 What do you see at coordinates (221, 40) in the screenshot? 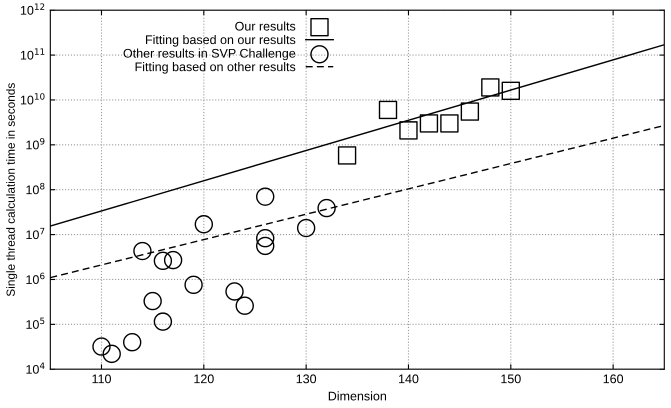
I see `legend-label: Fitting based on our results` at bounding box center [221, 40].